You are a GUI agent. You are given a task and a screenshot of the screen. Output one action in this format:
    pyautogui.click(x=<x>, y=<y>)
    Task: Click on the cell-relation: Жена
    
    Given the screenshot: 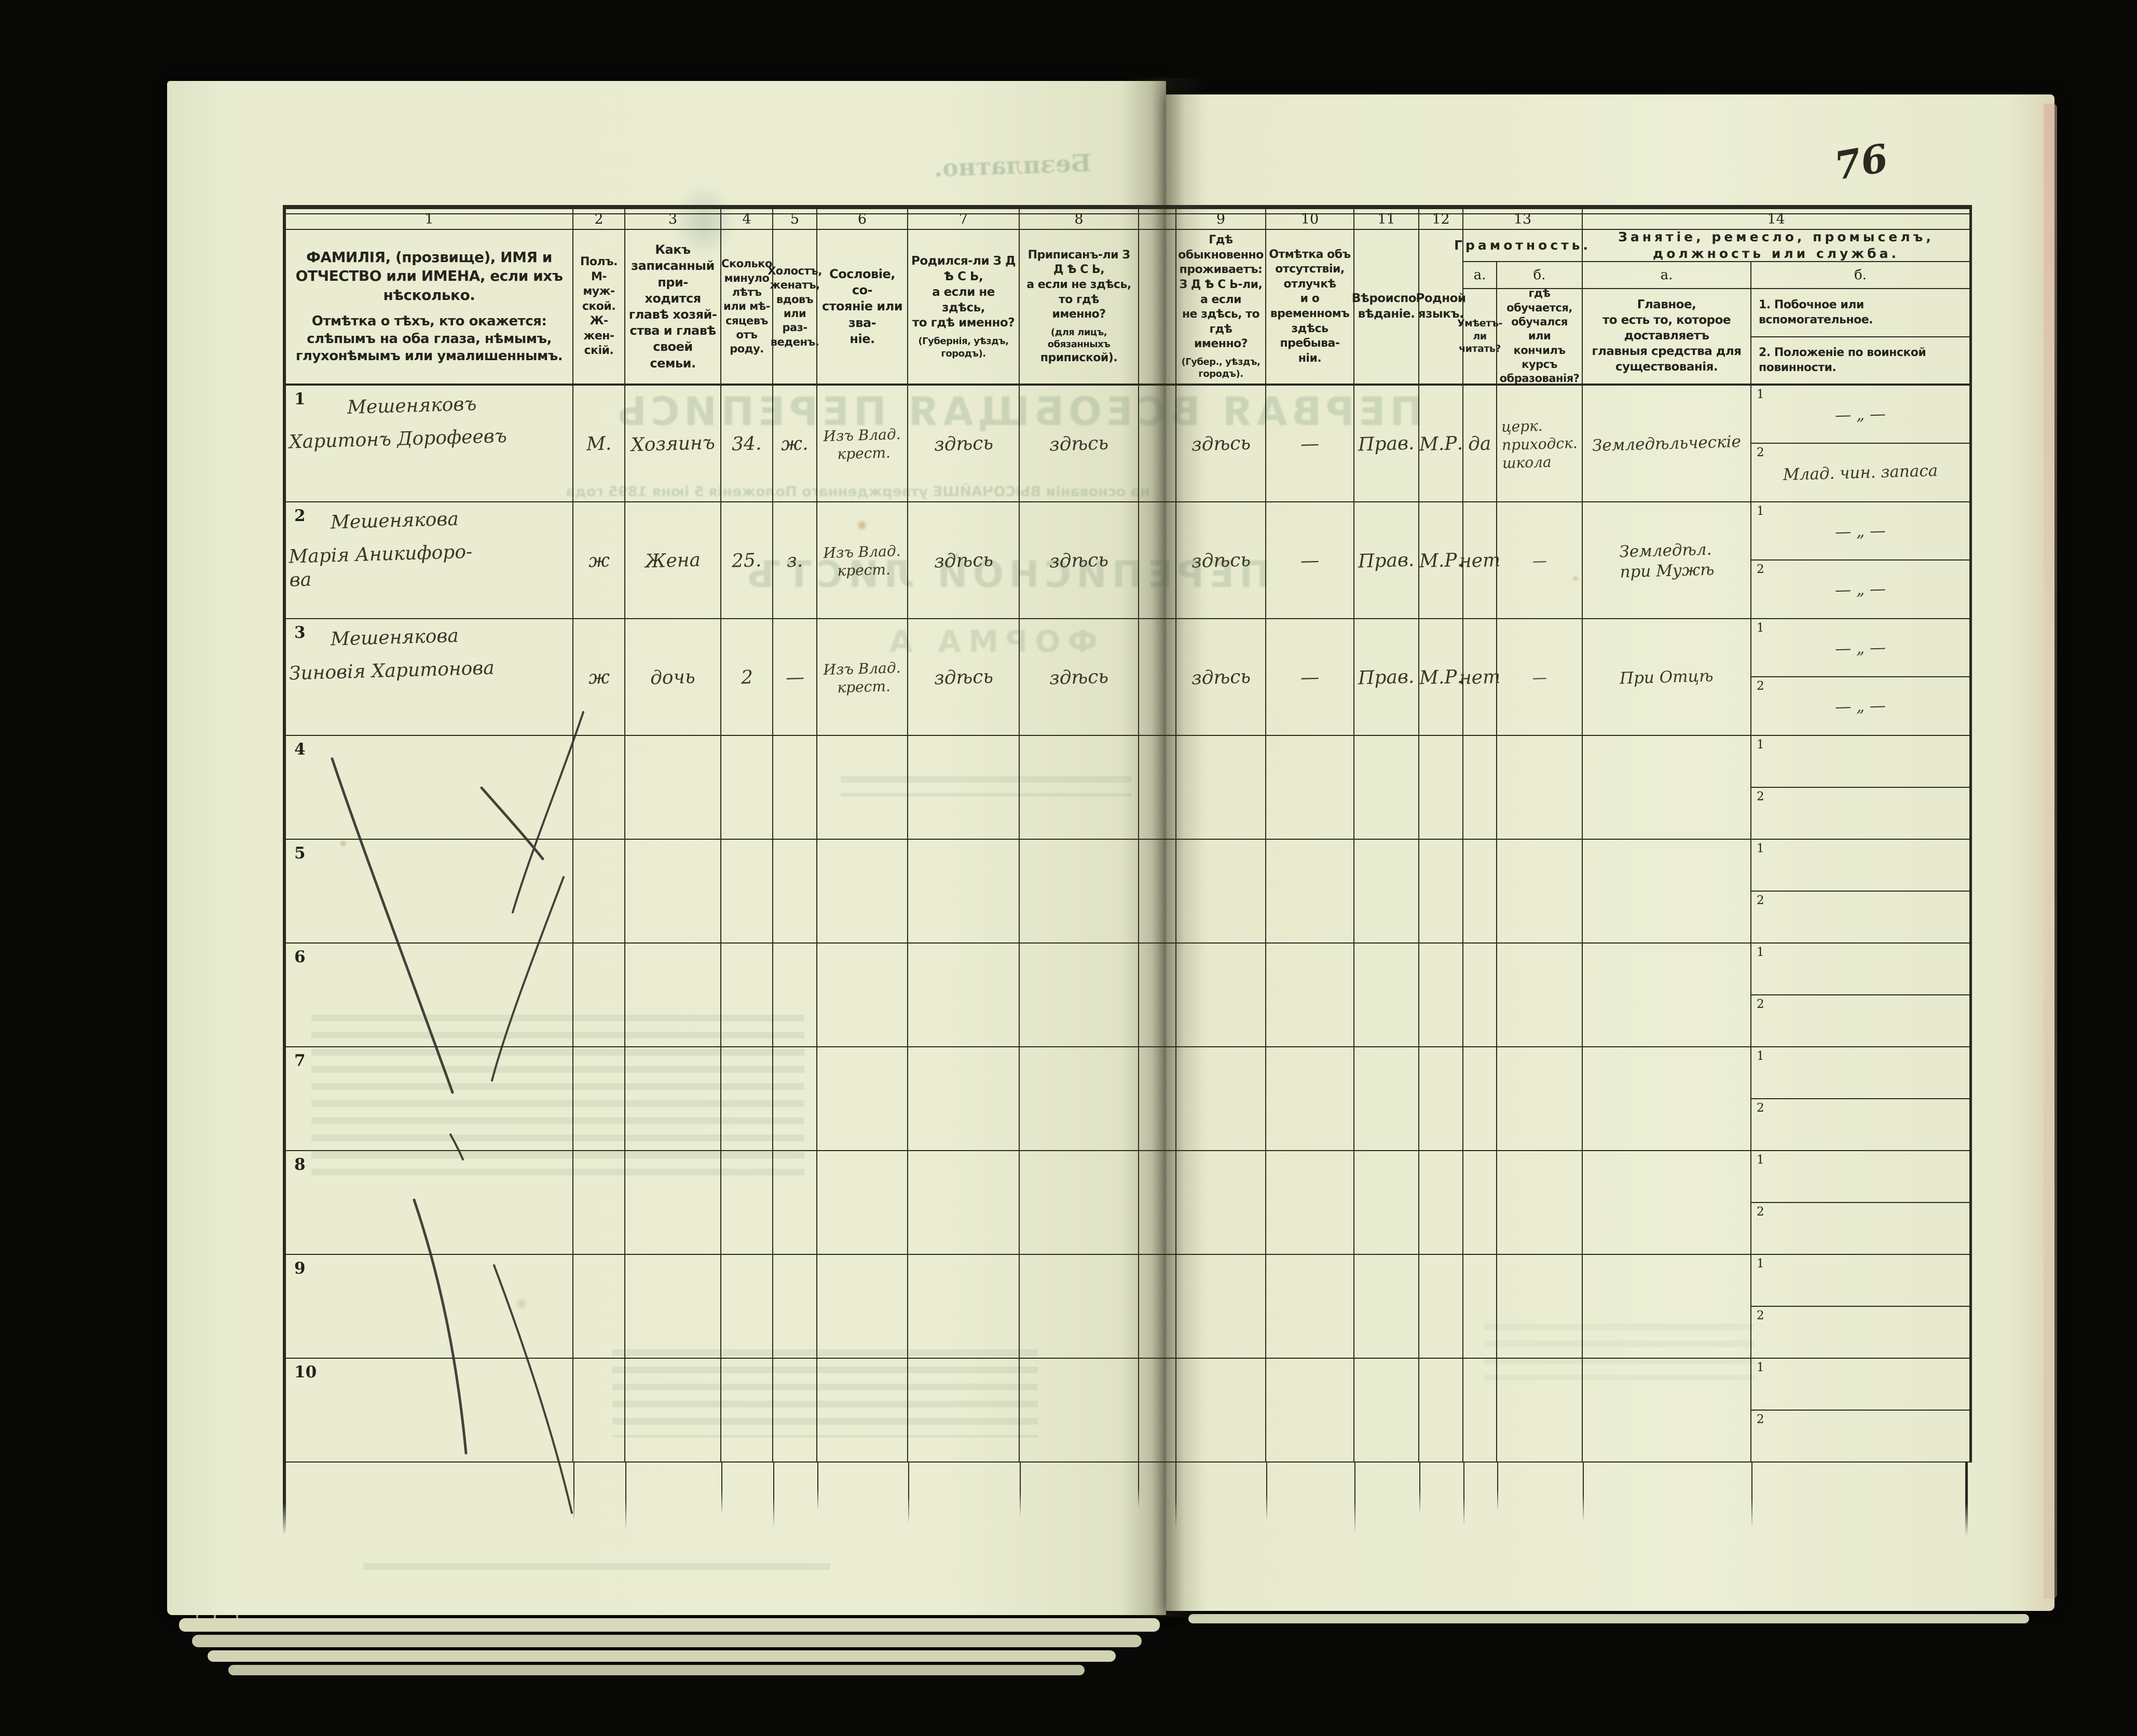 What is the action you would take?
    pyautogui.click(x=673, y=560)
    